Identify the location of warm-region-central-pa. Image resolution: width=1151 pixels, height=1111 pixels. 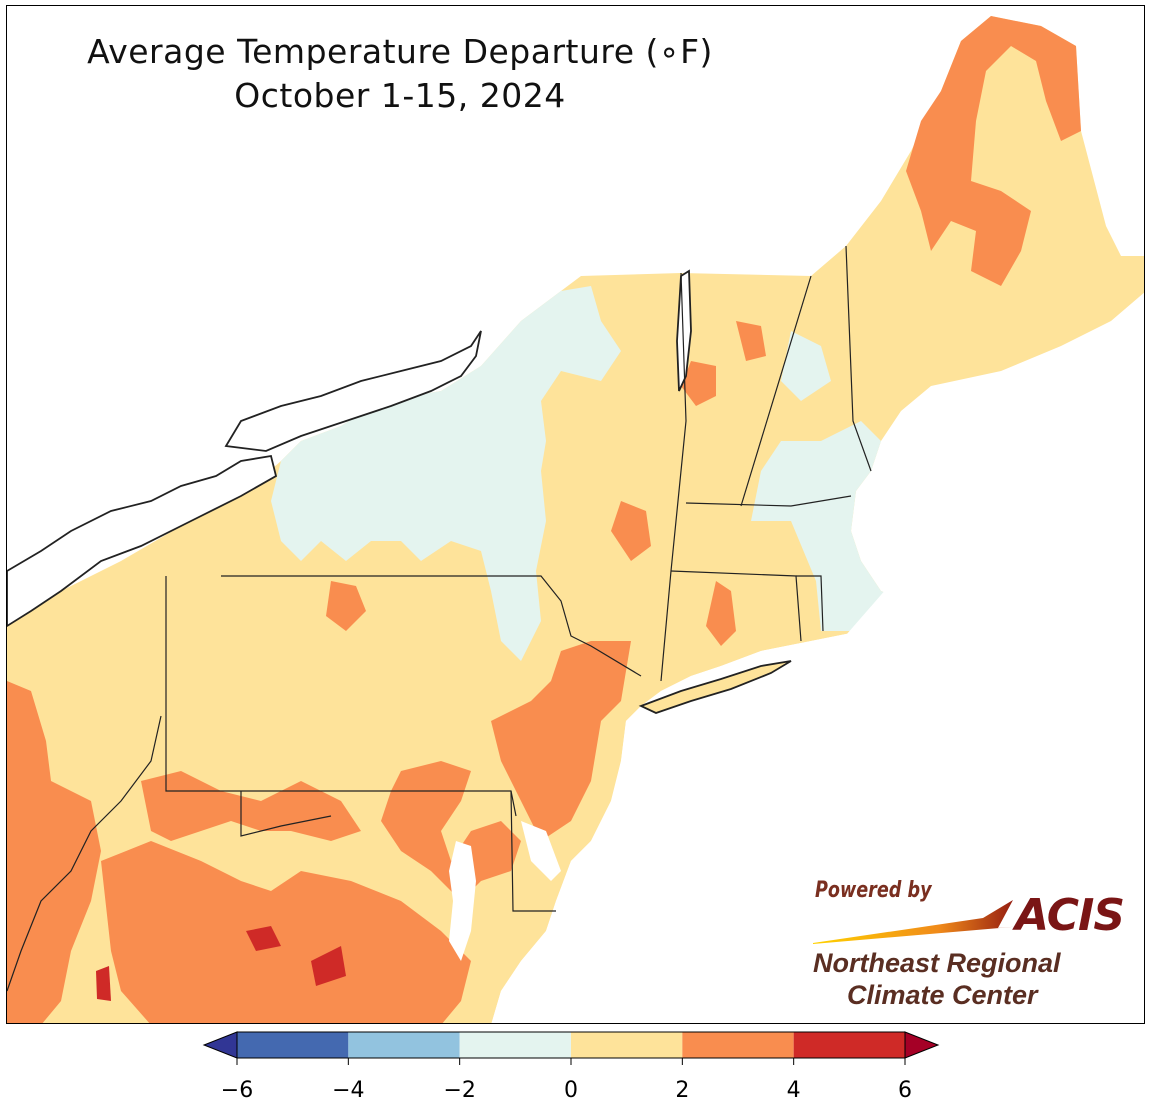
(346, 606).